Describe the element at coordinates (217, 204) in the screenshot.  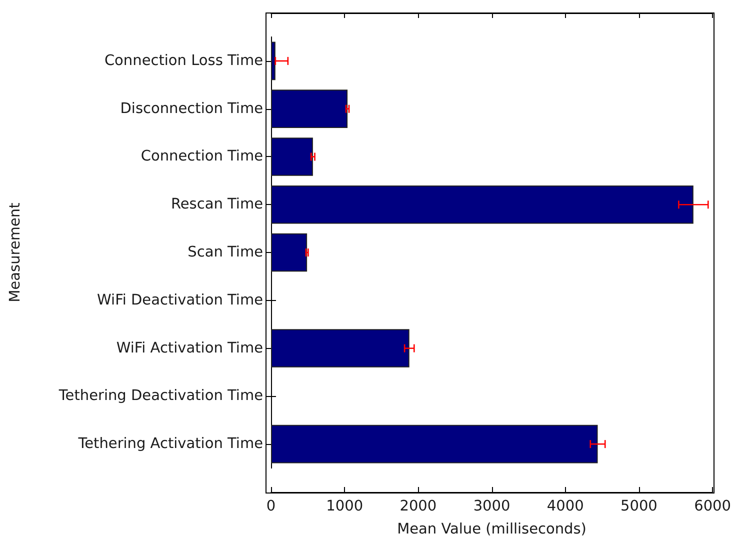
I see `y-tick-label: Rescan Time` at that location.